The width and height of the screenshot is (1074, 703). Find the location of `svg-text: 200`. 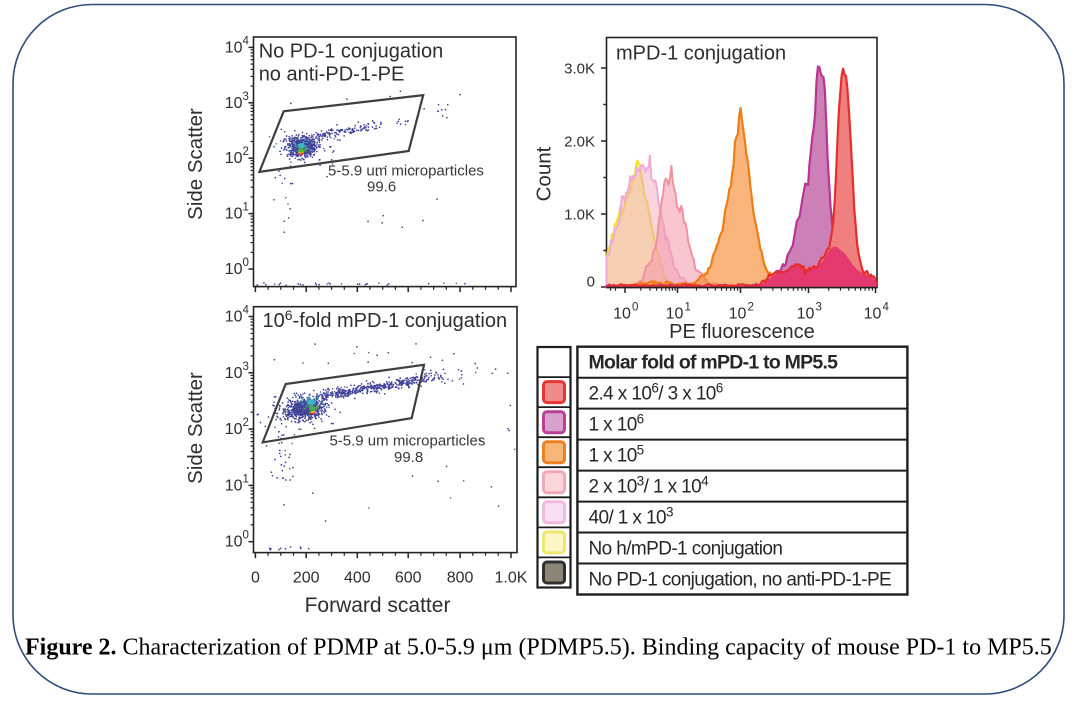

svg-text: 200 is located at coordinates (306, 578).